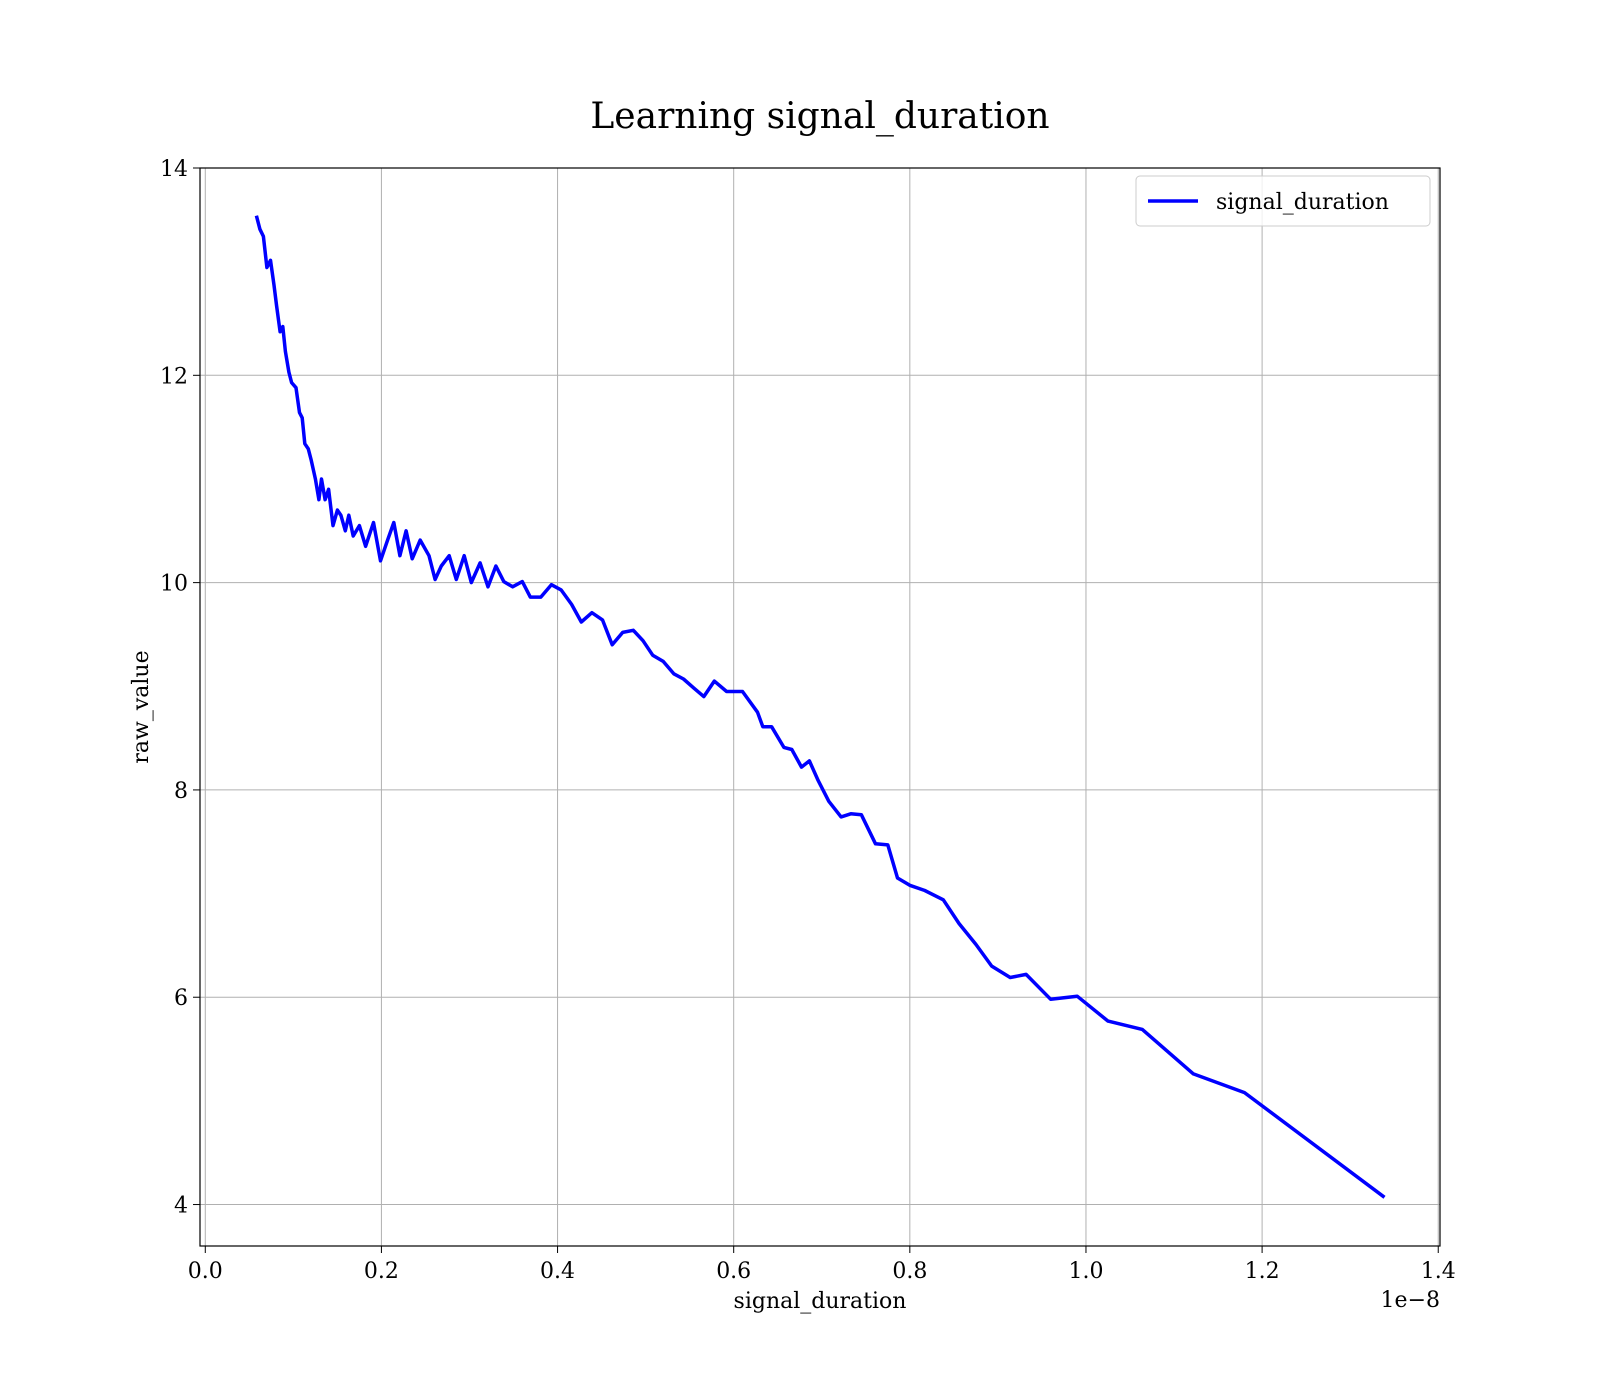 The height and width of the screenshot is (1400, 1600). What do you see at coordinates (1085, 1271) in the screenshot?
I see `x-tick-label: 1.0` at bounding box center [1085, 1271].